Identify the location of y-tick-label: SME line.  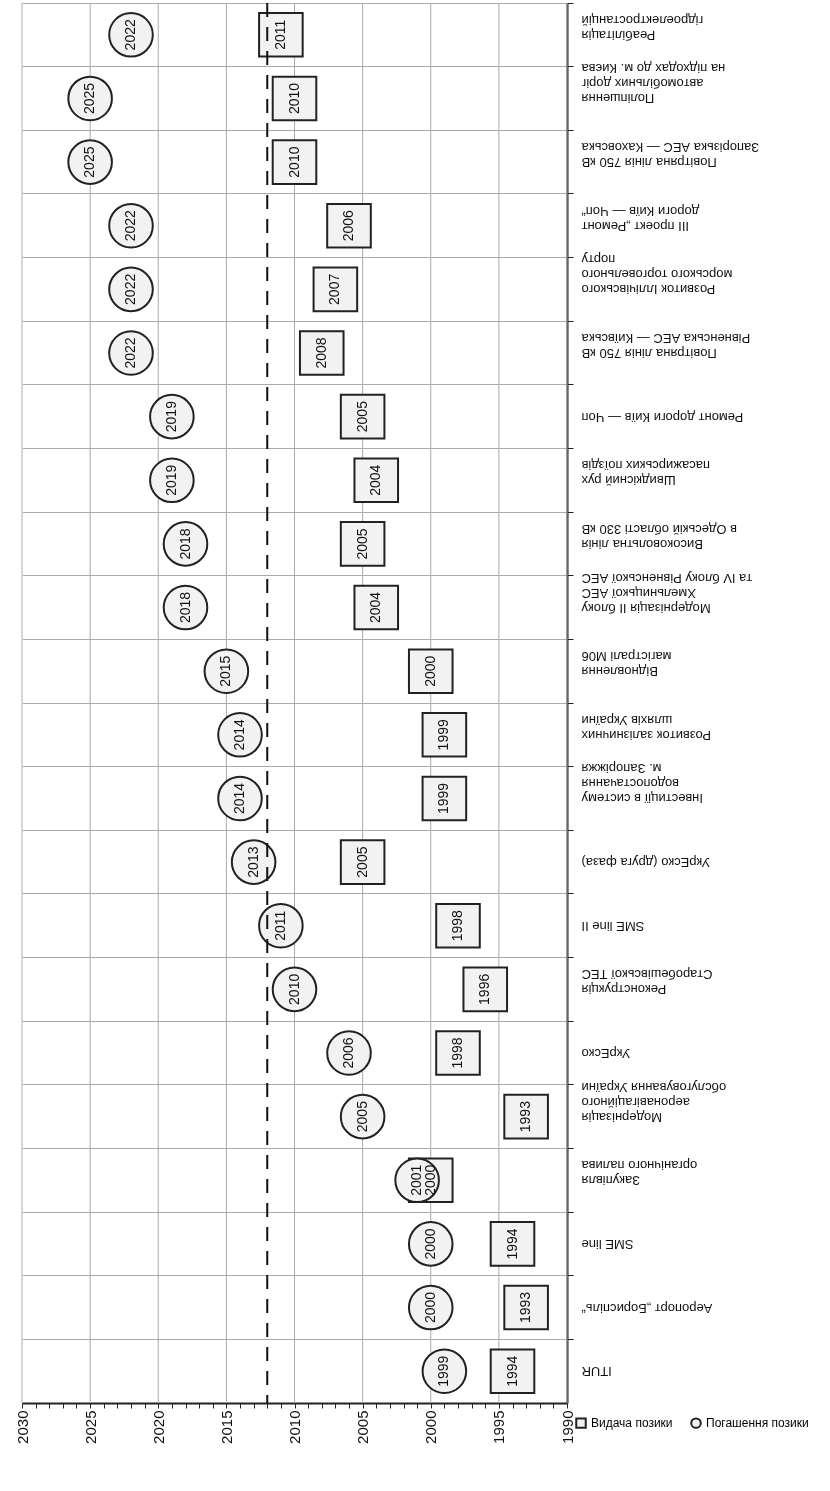
(607, 1244).